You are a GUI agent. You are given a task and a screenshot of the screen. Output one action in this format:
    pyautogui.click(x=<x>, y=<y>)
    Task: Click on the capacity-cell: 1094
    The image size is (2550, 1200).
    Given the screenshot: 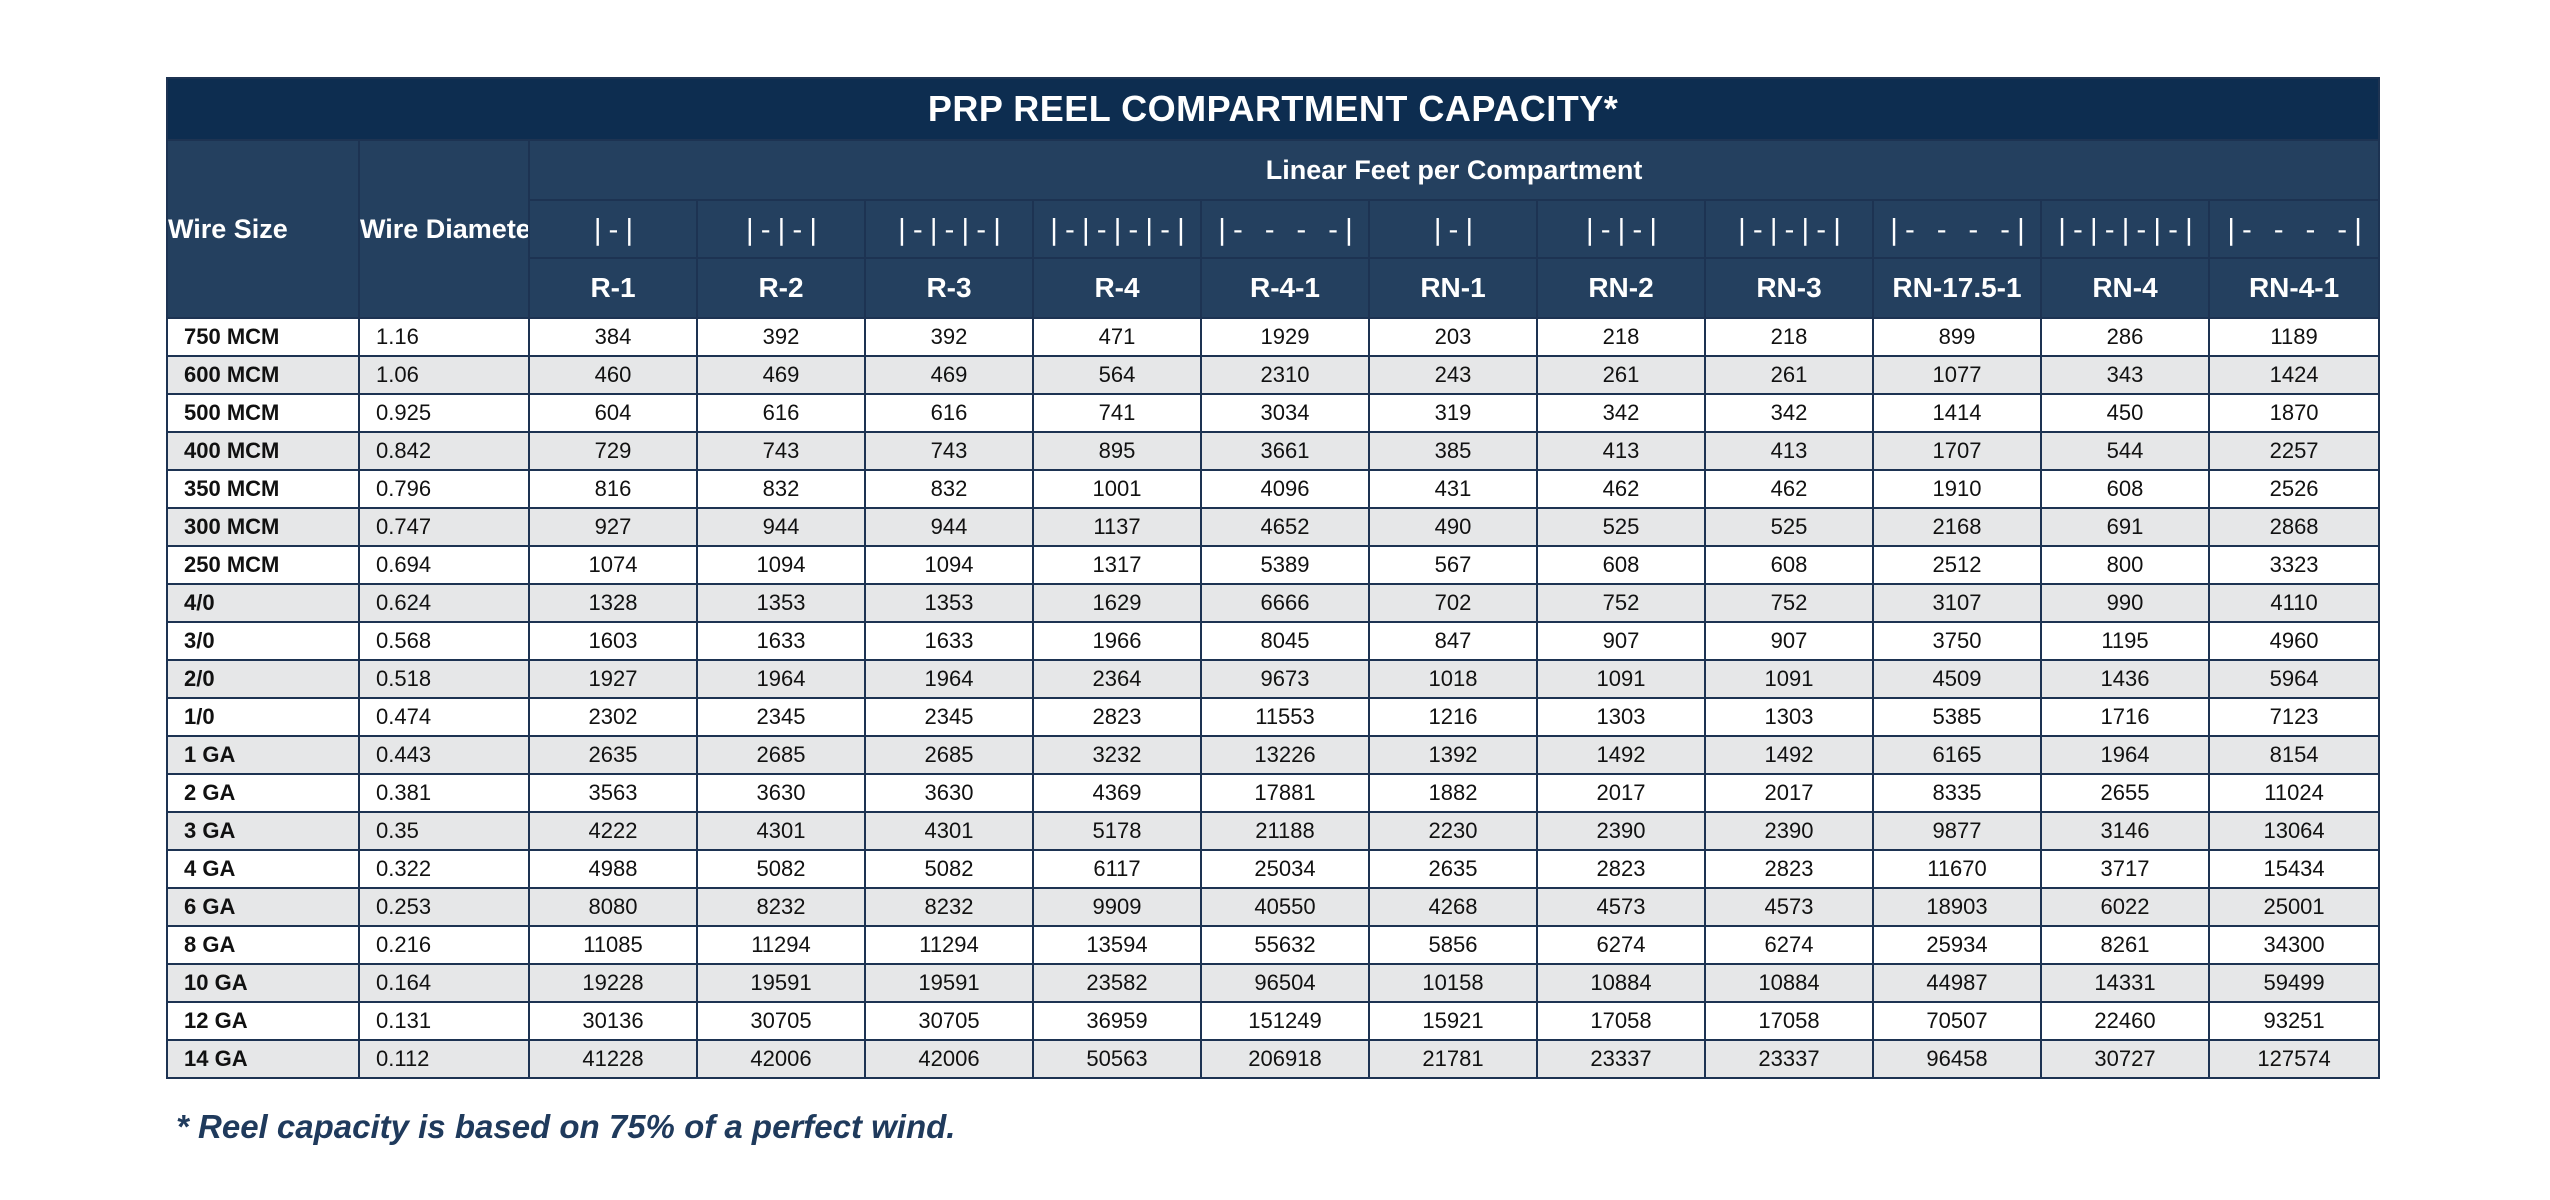 What is the action you would take?
    pyautogui.click(x=949, y=565)
    